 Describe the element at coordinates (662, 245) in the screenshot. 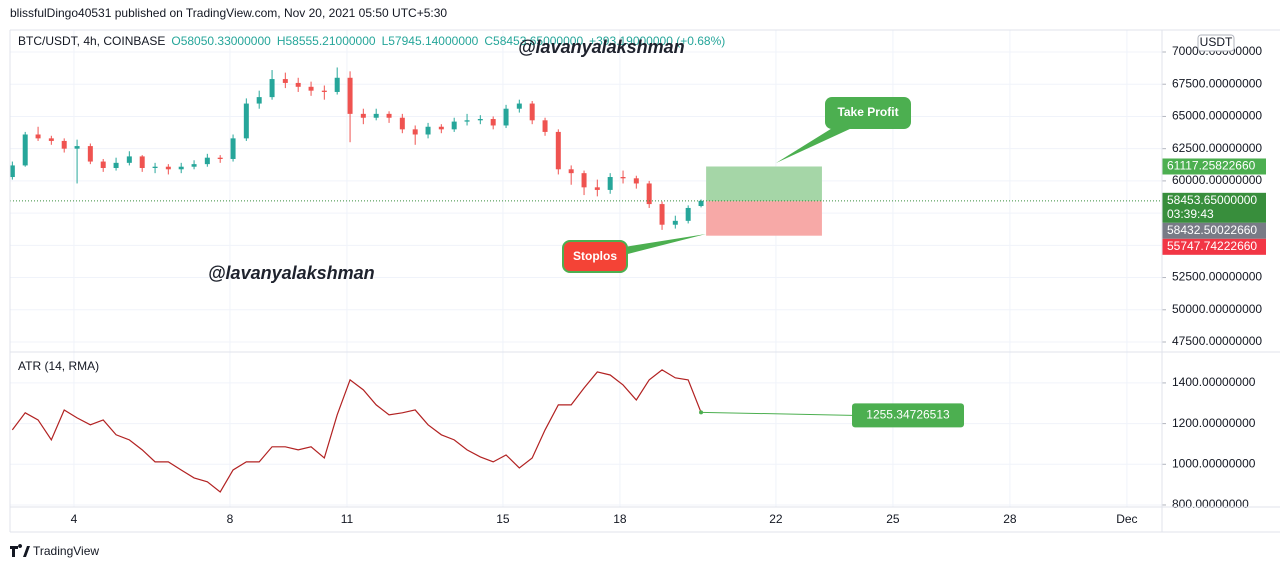

I see `callout-pointer` at that location.